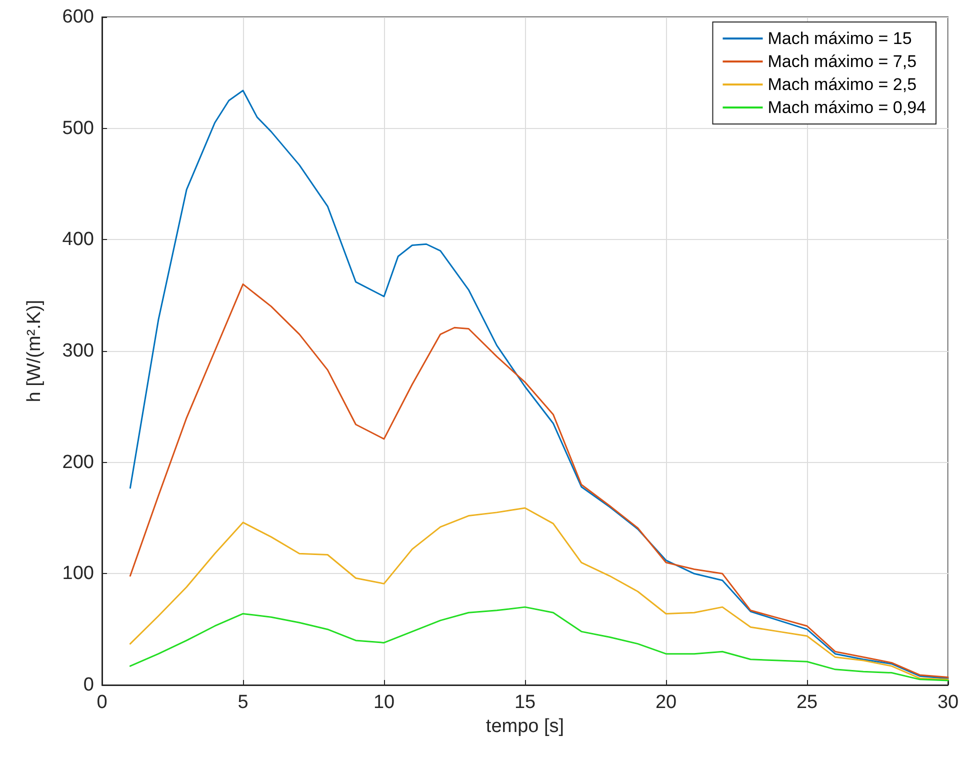 This screenshot has height=769, width=968. What do you see at coordinates (539, 644) in the screenshot?
I see `line-series` at bounding box center [539, 644].